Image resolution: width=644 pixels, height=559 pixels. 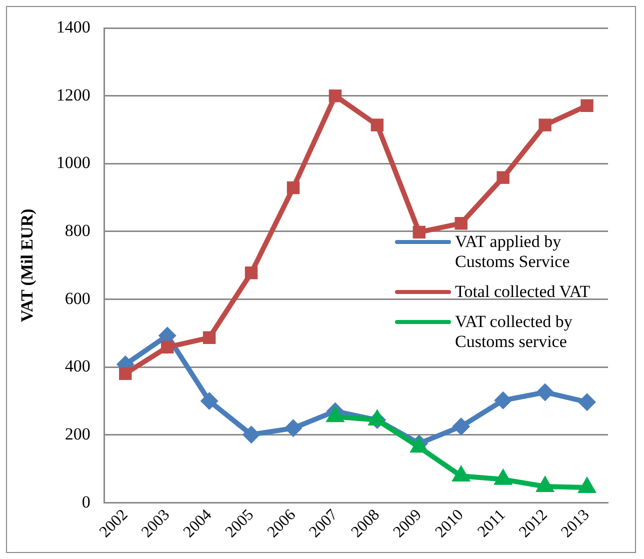 I want to click on x-tick-label: 2011, so click(x=491, y=523).